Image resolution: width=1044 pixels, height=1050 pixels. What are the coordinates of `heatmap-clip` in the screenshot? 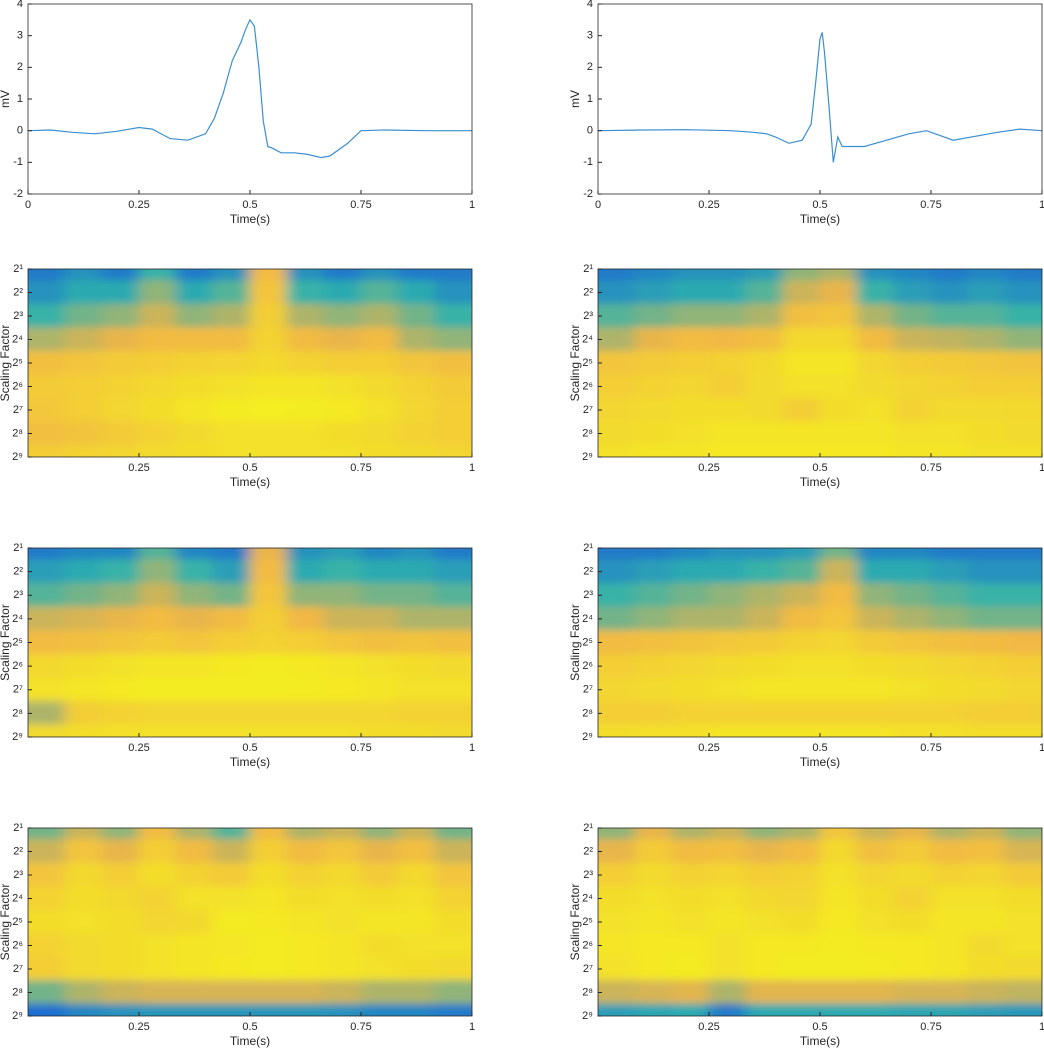 It's located at (820, 922).